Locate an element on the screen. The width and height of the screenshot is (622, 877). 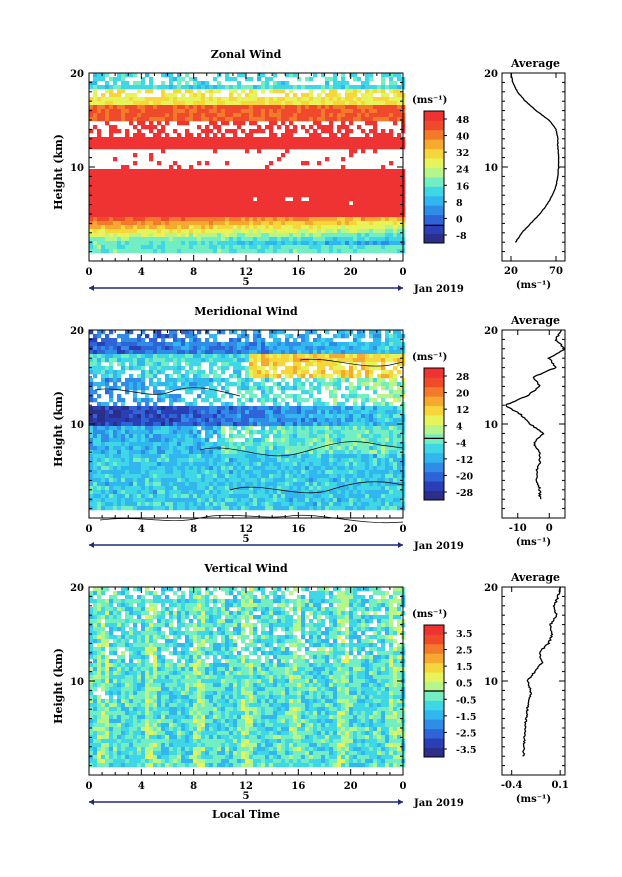
colorbar-tick-label: 3.5 is located at coordinates (464, 634).